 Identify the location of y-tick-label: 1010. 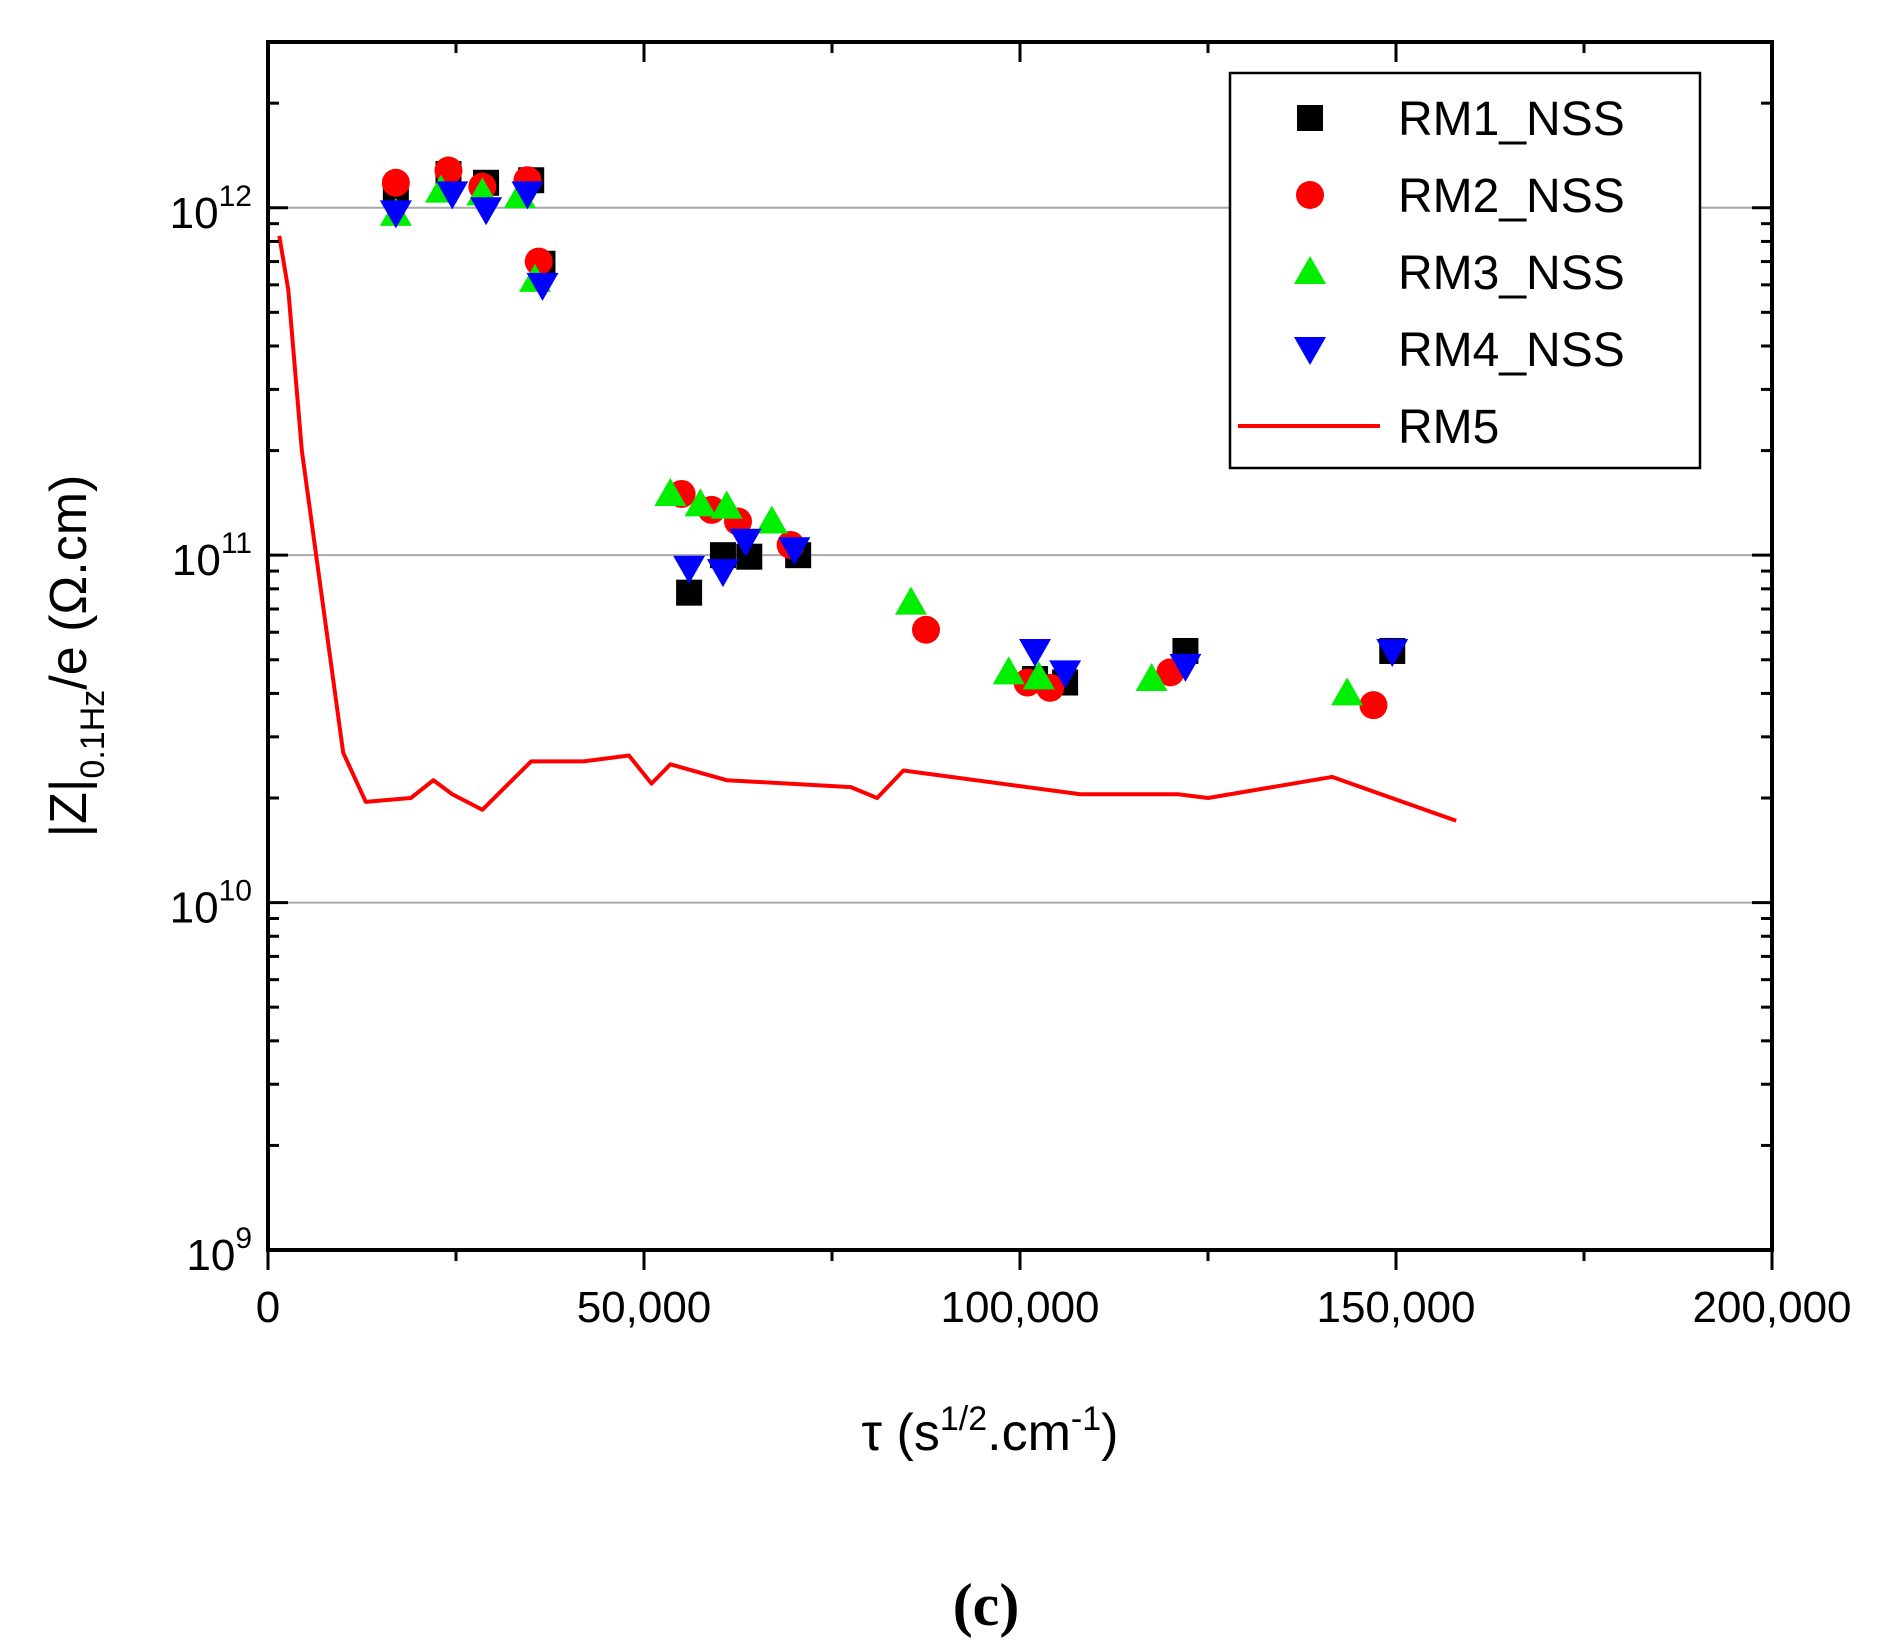
(211, 904).